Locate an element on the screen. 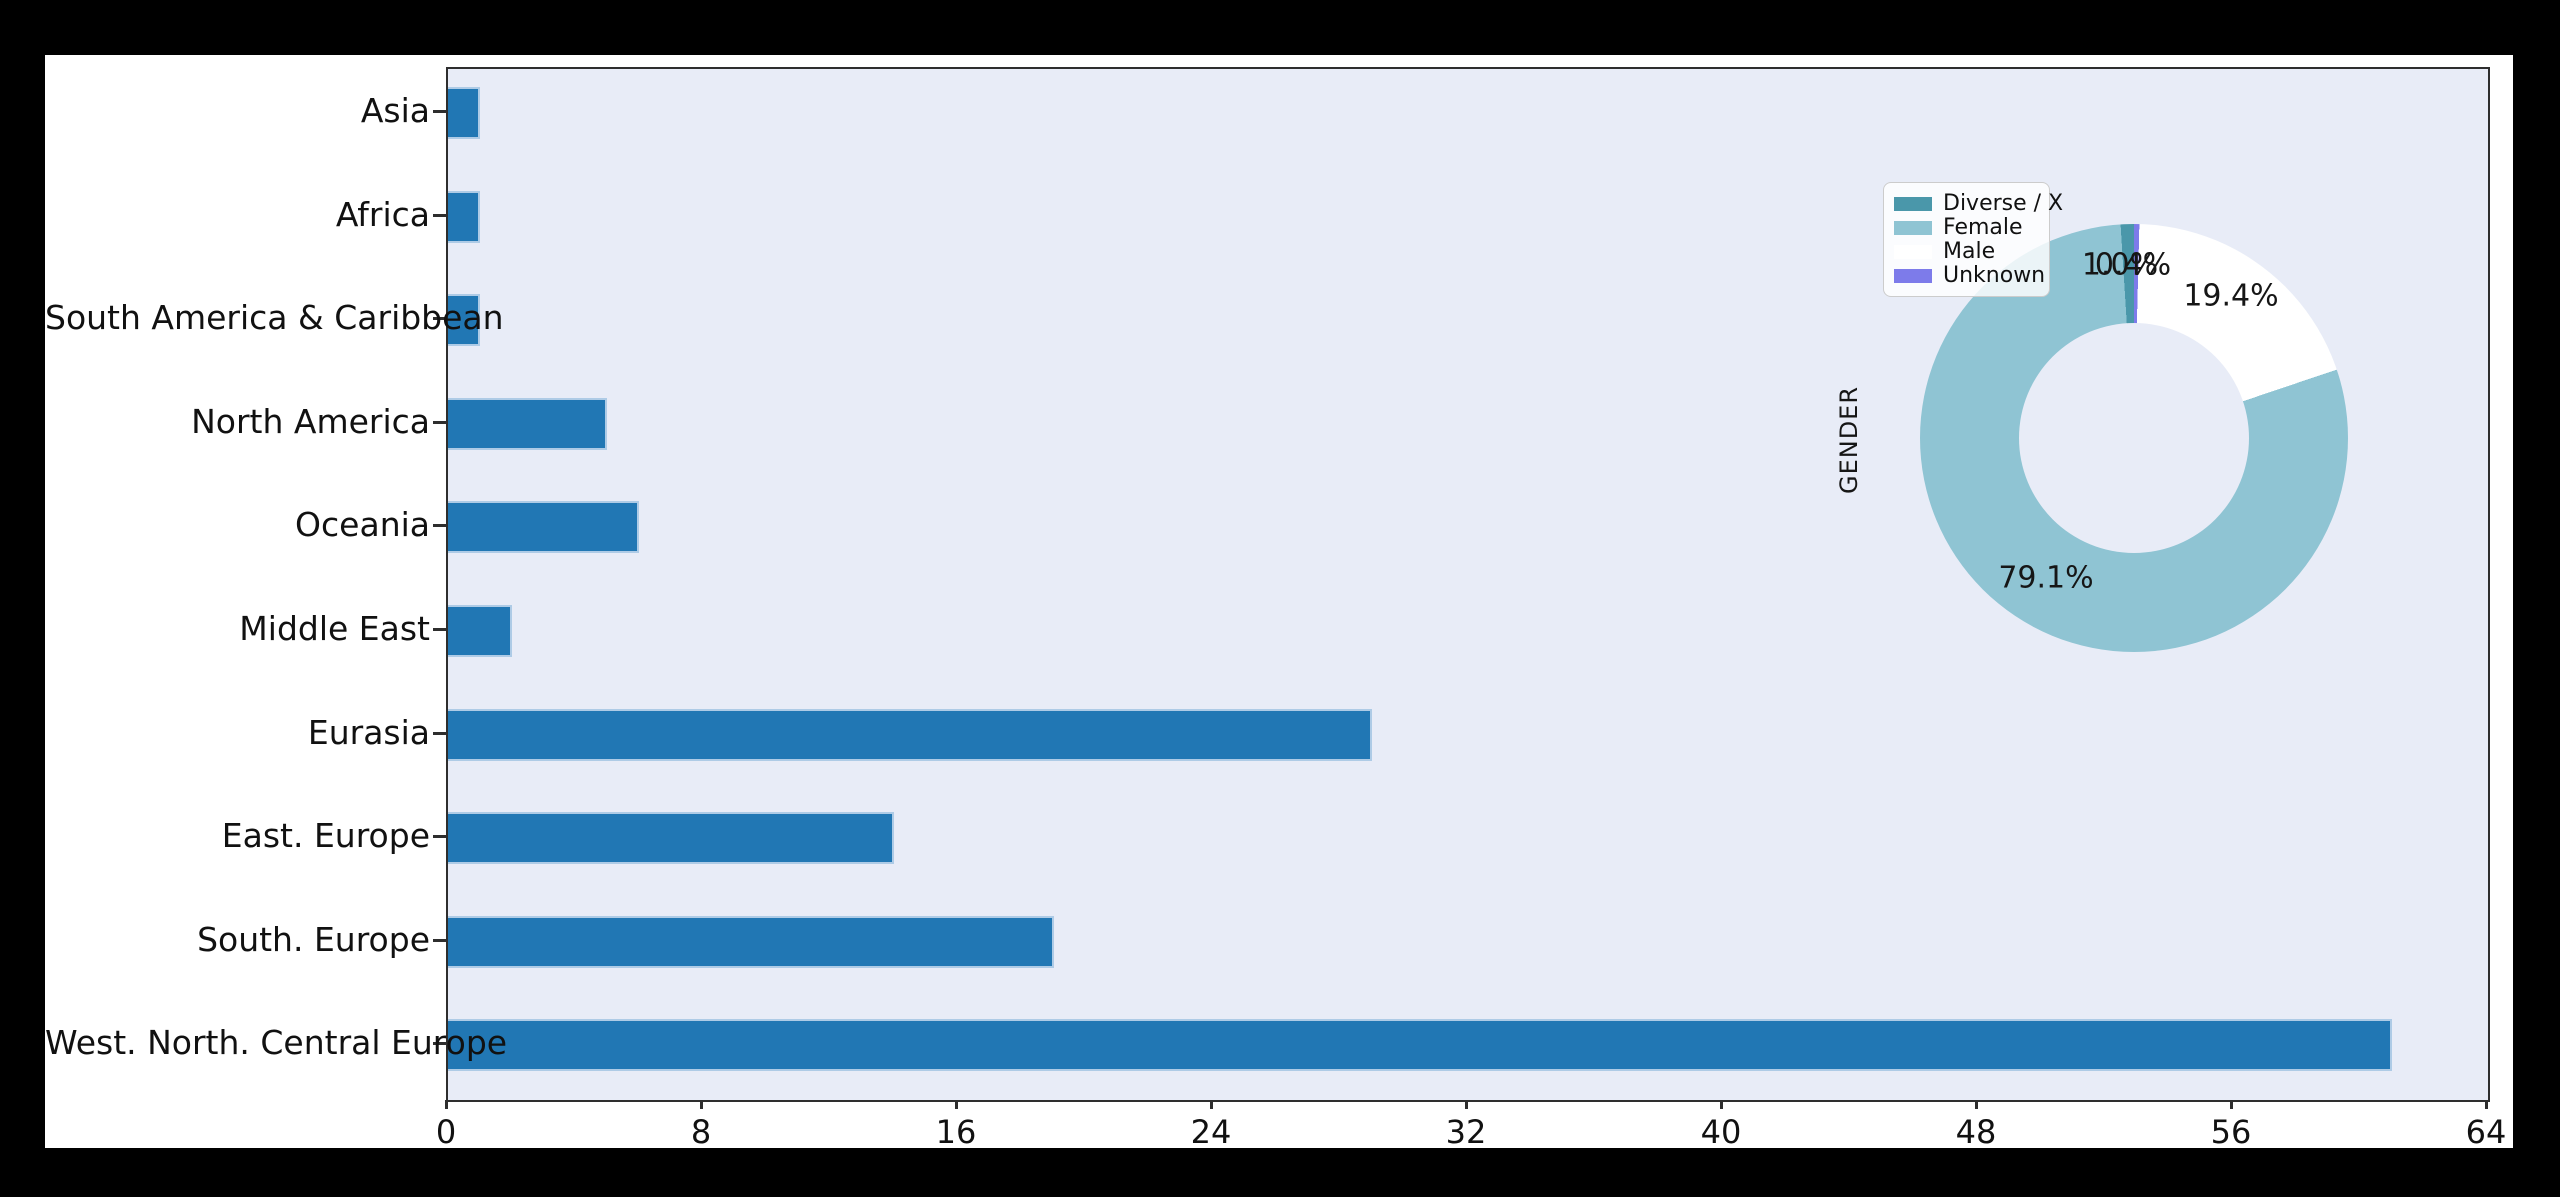 This screenshot has width=2560, height=1197. legend-label: Male is located at coordinates (1969, 251).